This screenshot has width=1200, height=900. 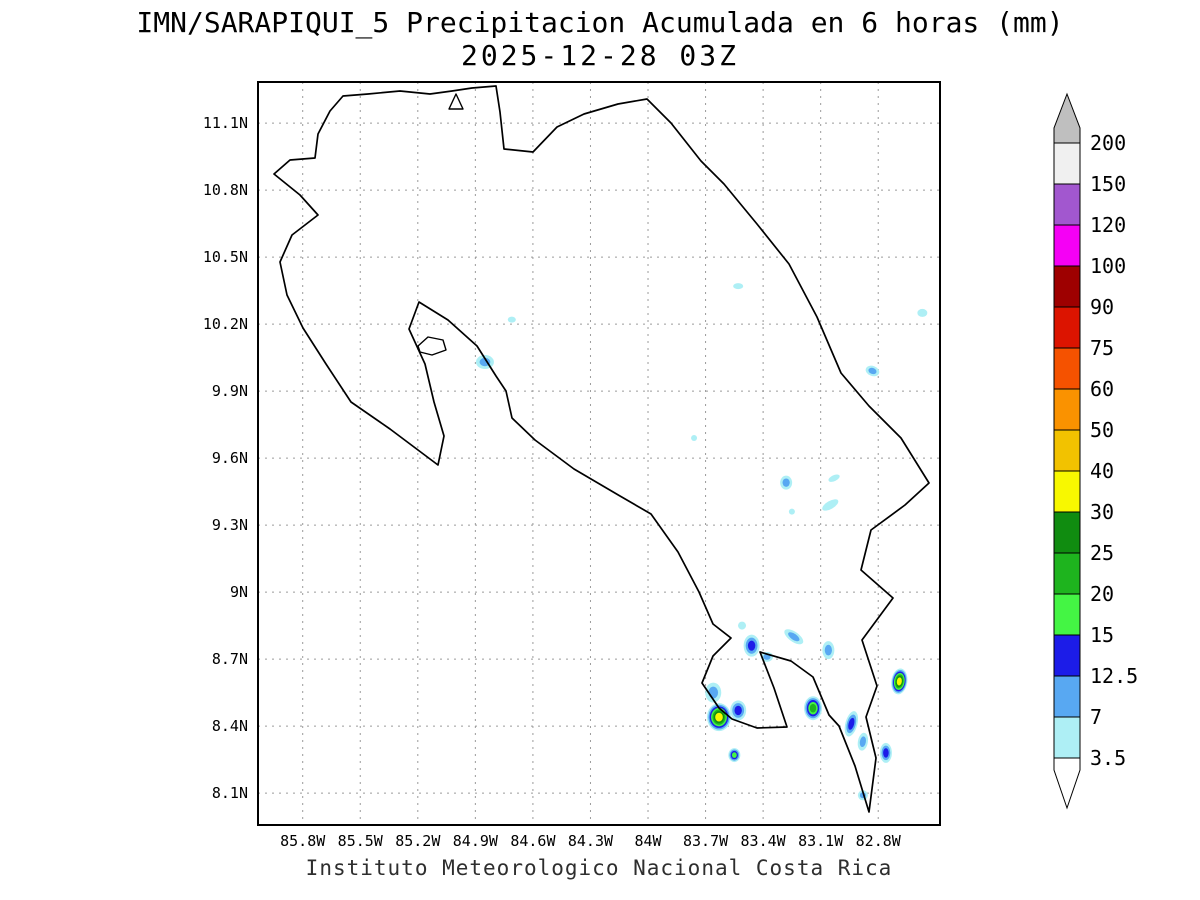 What do you see at coordinates (225, 190) in the screenshot?
I see `y-tick-label: 10.8N` at bounding box center [225, 190].